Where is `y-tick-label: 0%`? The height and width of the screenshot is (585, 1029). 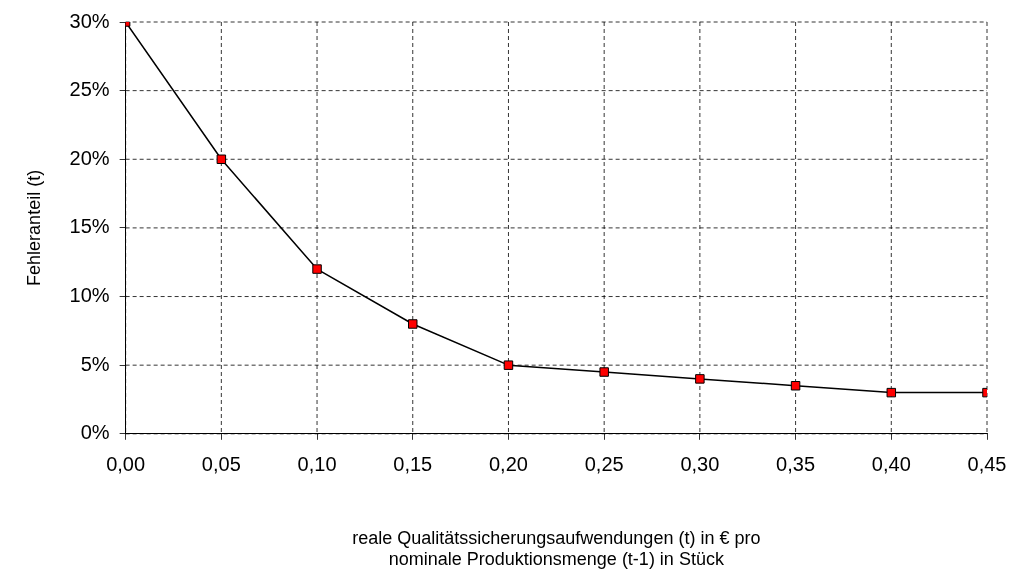 y-tick-label: 0% is located at coordinates (95, 432).